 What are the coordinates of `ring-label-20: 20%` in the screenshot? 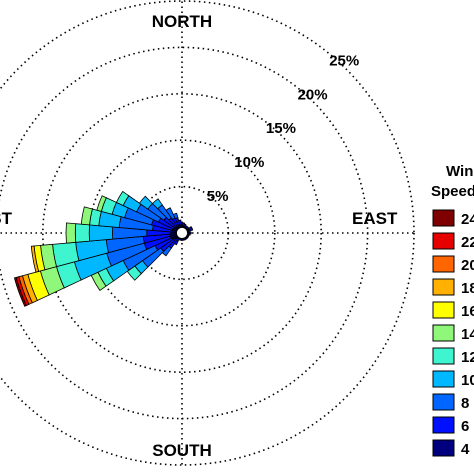 It's located at (313, 94).